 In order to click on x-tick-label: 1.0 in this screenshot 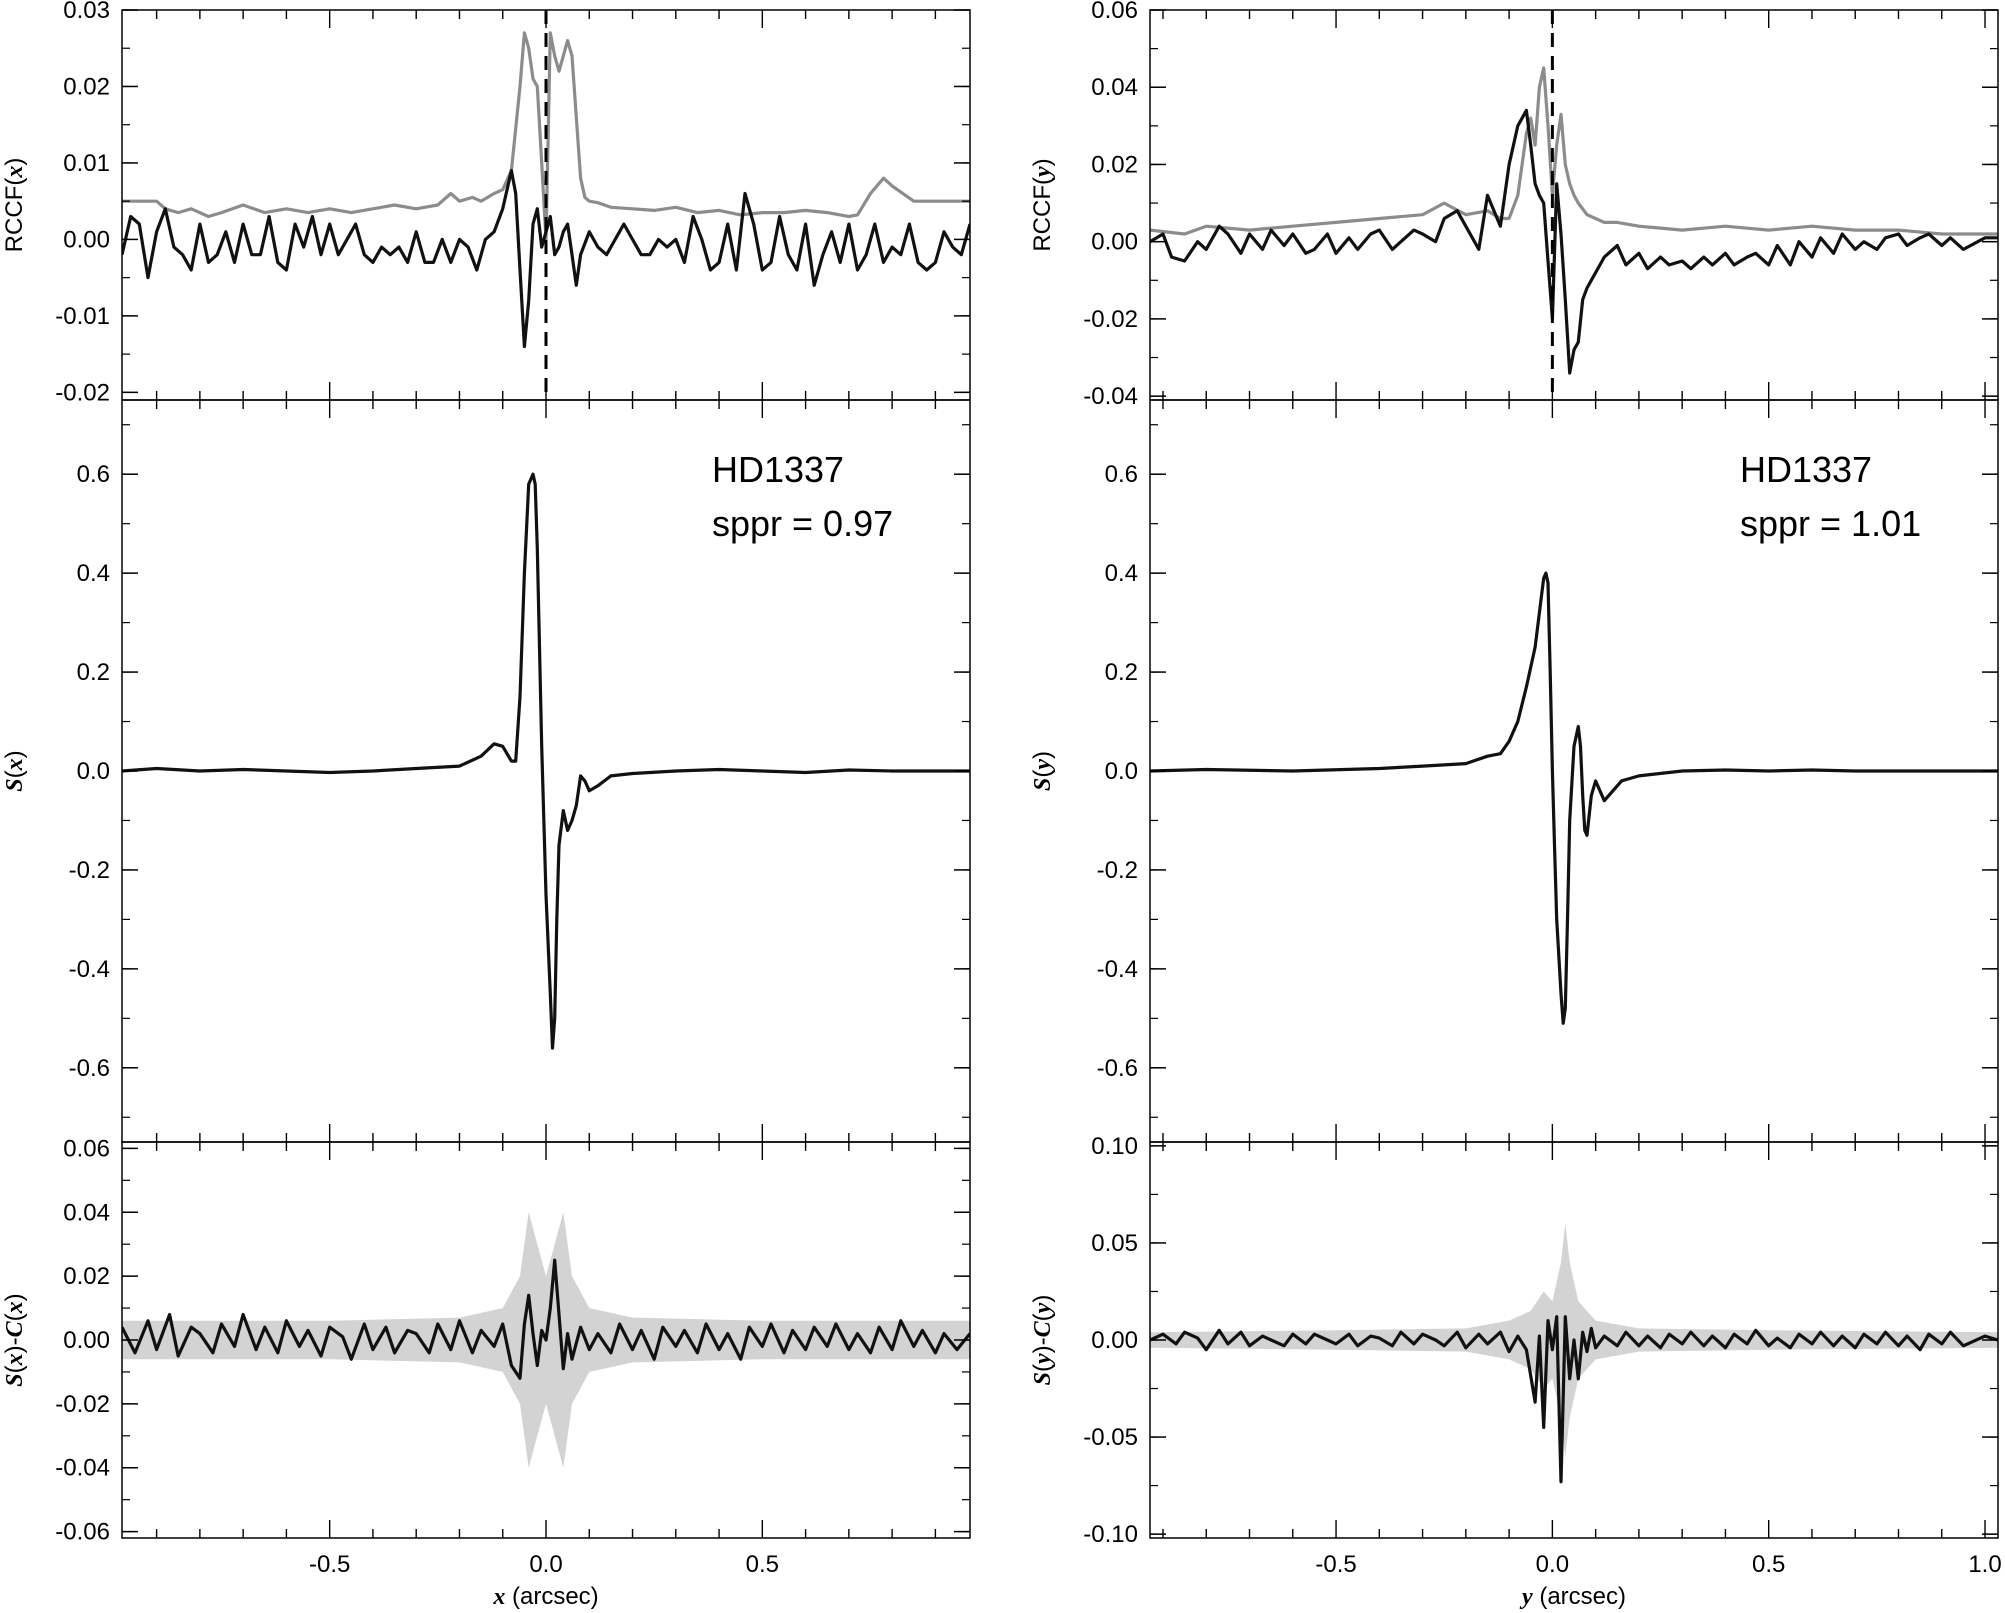, I will do `click(1984, 1564)`.